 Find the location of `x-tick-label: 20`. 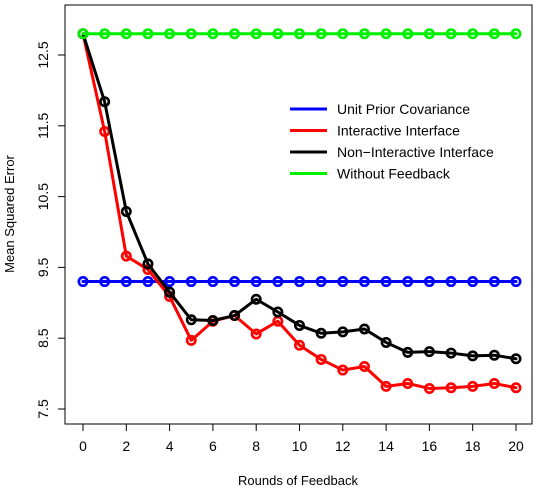

x-tick-label: 20 is located at coordinates (516, 446).